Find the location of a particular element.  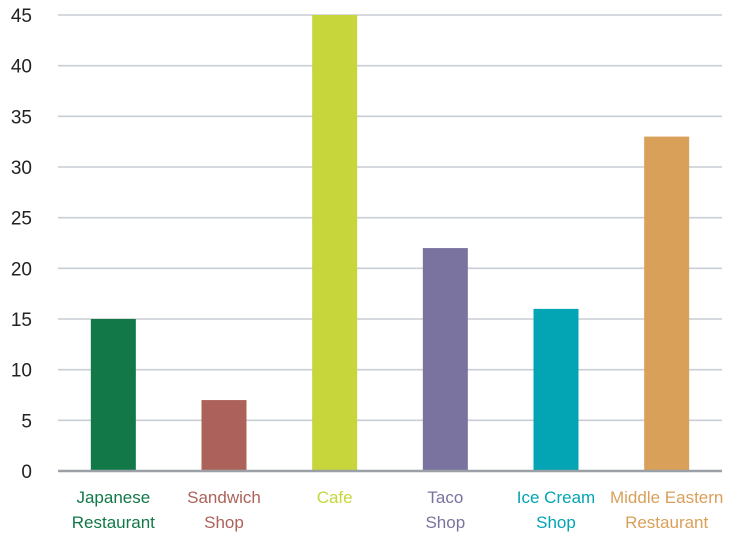

x-category-label: Middle Eastern Restaurant is located at coordinates (666, 510).